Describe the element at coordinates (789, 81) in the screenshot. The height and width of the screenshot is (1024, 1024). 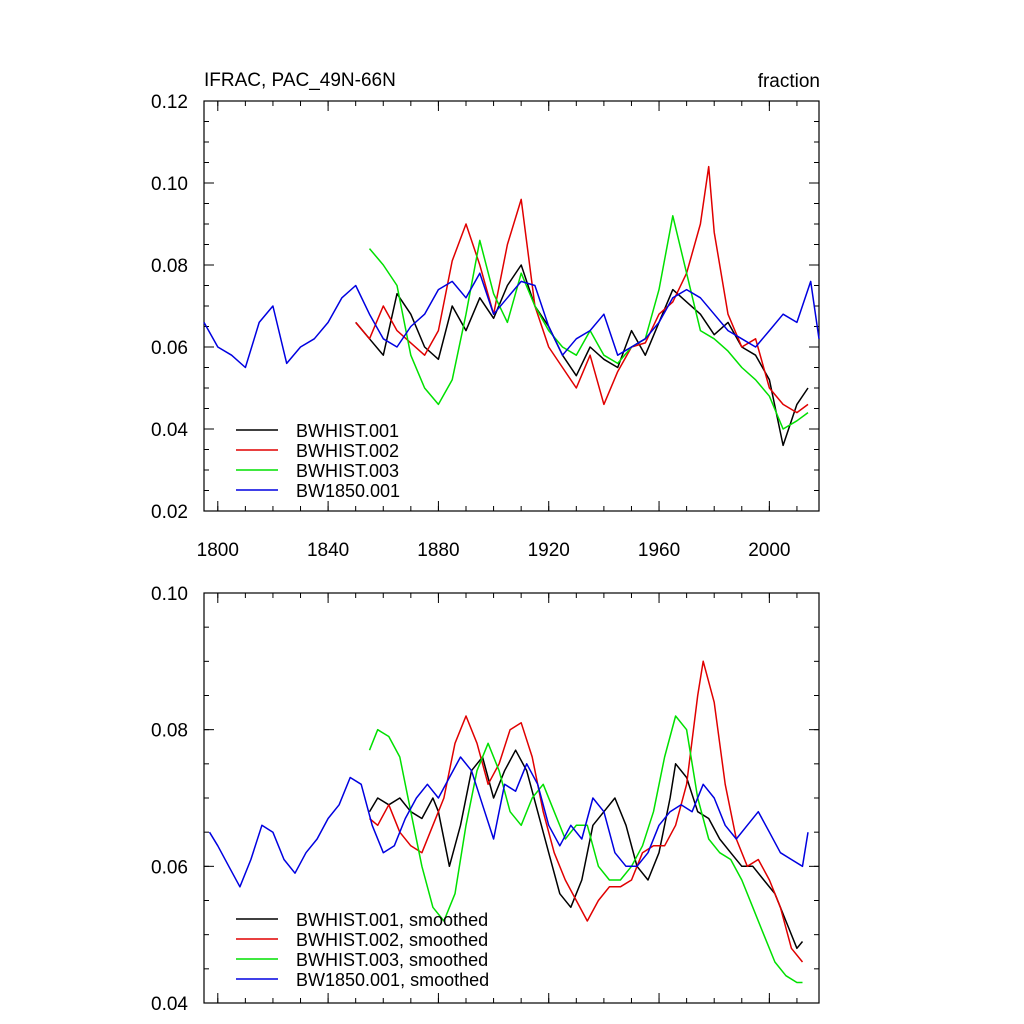
I see `top-panel-units: fraction` at that location.